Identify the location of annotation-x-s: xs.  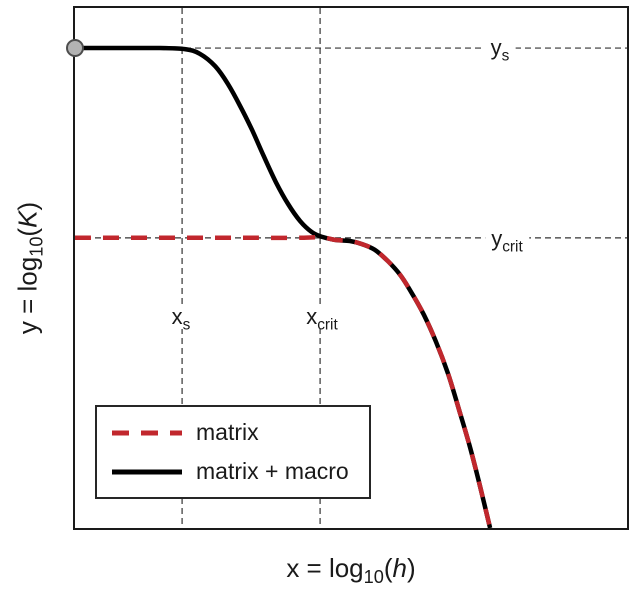
(181, 318).